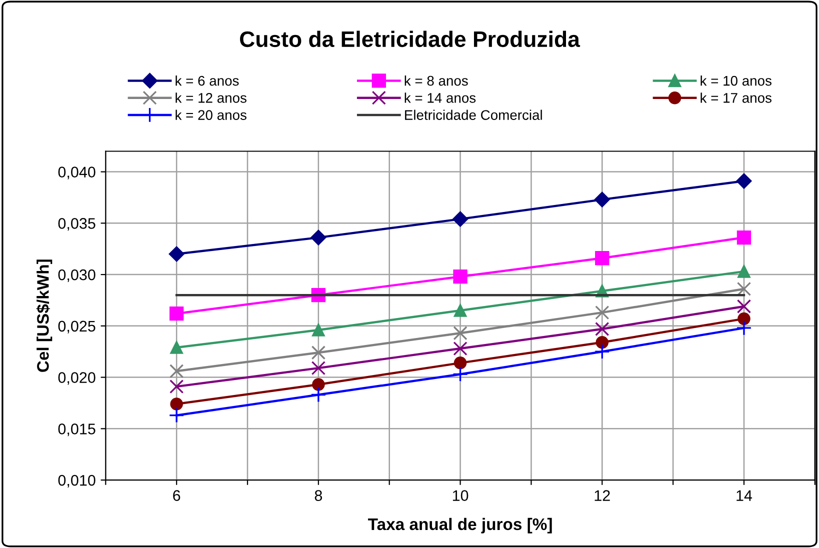 Image resolution: width=819 pixels, height=548 pixels. What do you see at coordinates (44, 316) in the screenshot?
I see `y-axis-title: Cel [US$/kWh]` at bounding box center [44, 316].